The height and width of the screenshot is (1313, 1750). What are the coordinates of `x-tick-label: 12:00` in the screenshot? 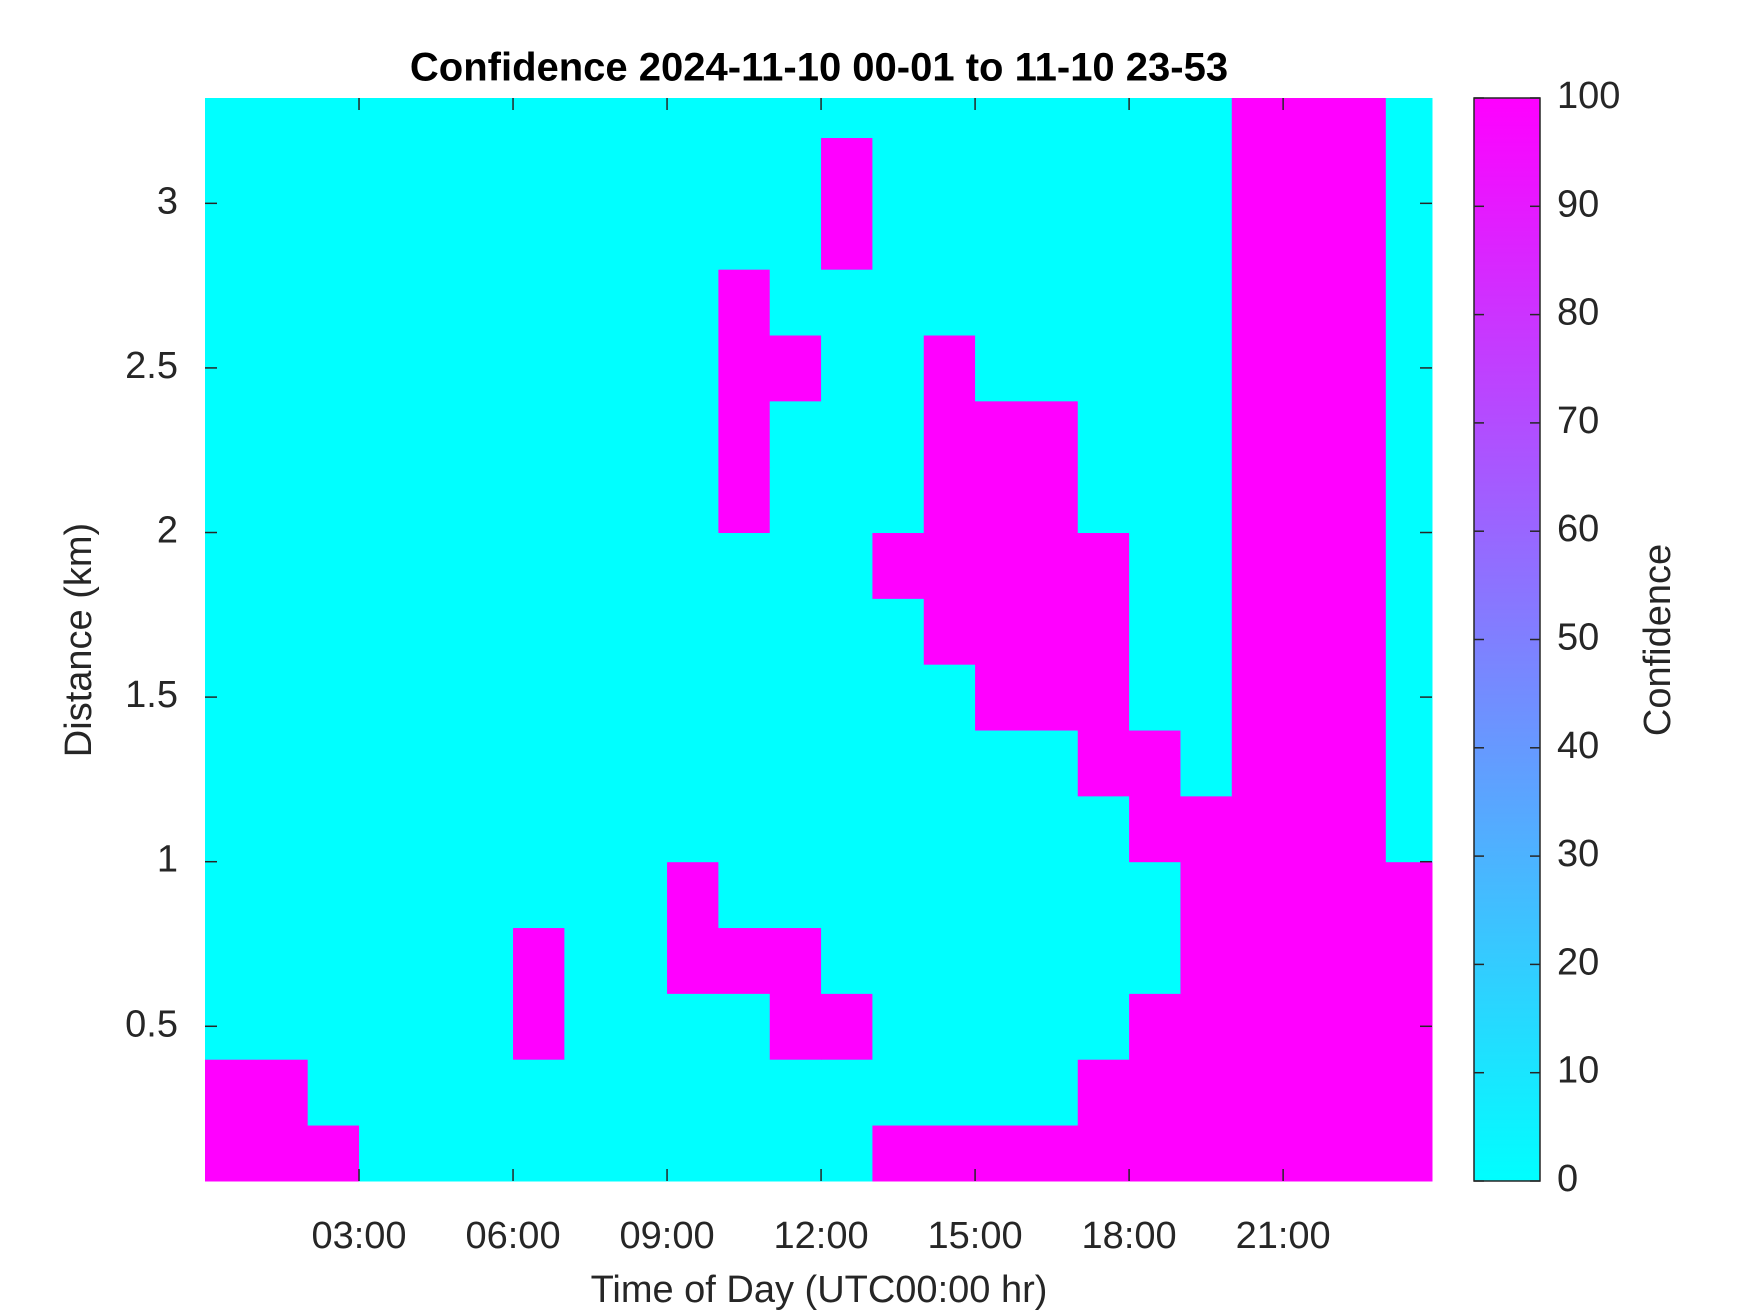 It's located at (821, 1236).